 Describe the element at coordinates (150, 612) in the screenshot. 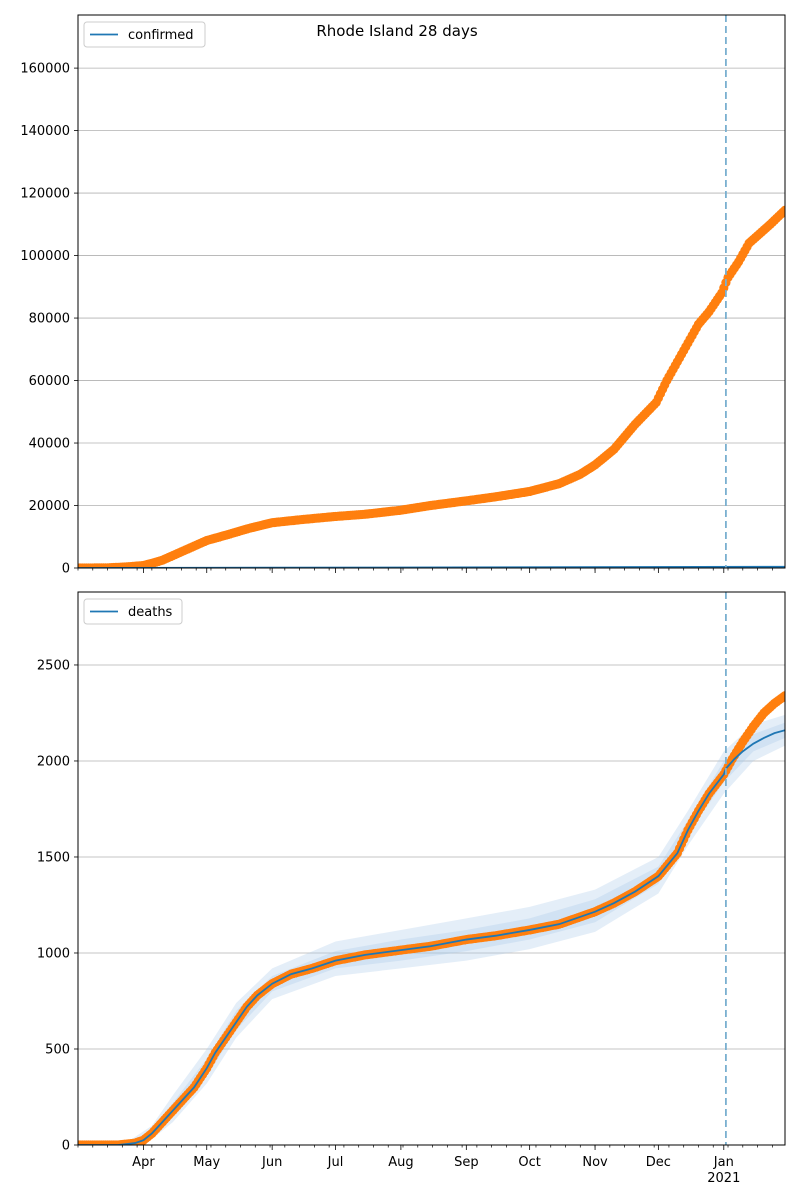

I see `legend-label: deaths` at that location.